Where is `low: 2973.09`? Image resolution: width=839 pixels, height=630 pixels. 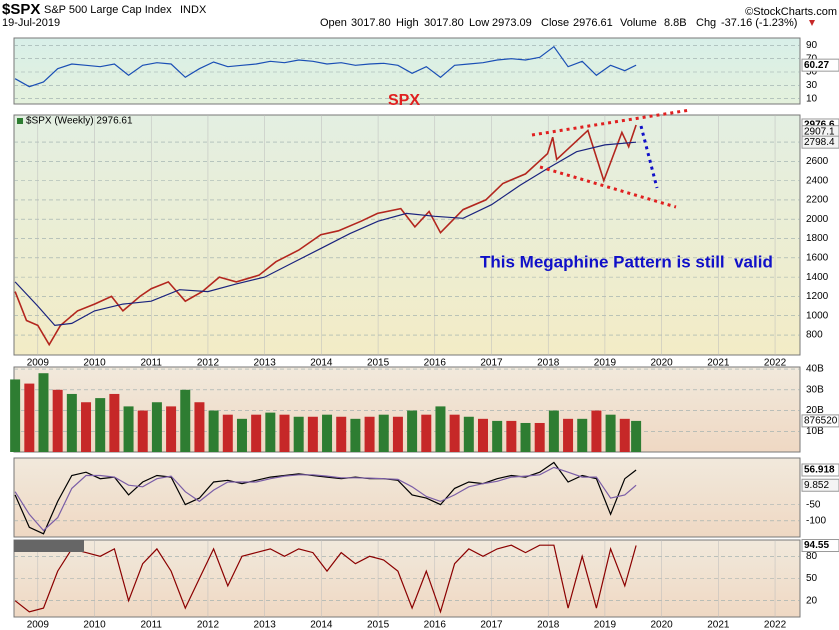 low: 2973.09 is located at coordinates (512, 23).